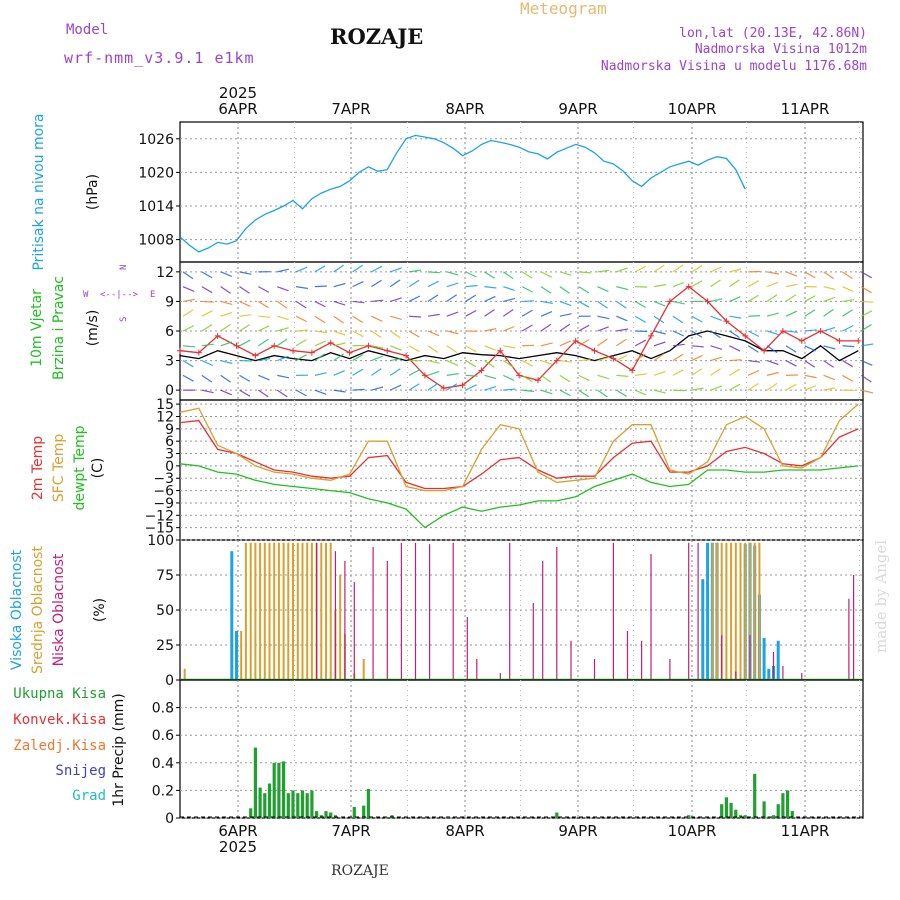 The width and height of the screenshot is (900, 900). Describe the element at coordinates (165, 273) in the screenshot. I see `y-tick-label: 12` at that location.